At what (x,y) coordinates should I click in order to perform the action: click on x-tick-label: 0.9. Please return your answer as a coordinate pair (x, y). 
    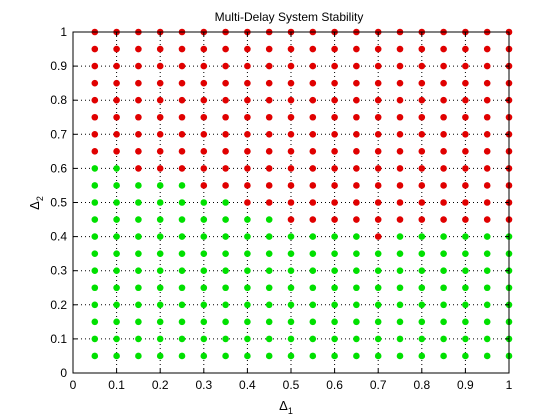
    Looking at the image, I should click on (465, 385).